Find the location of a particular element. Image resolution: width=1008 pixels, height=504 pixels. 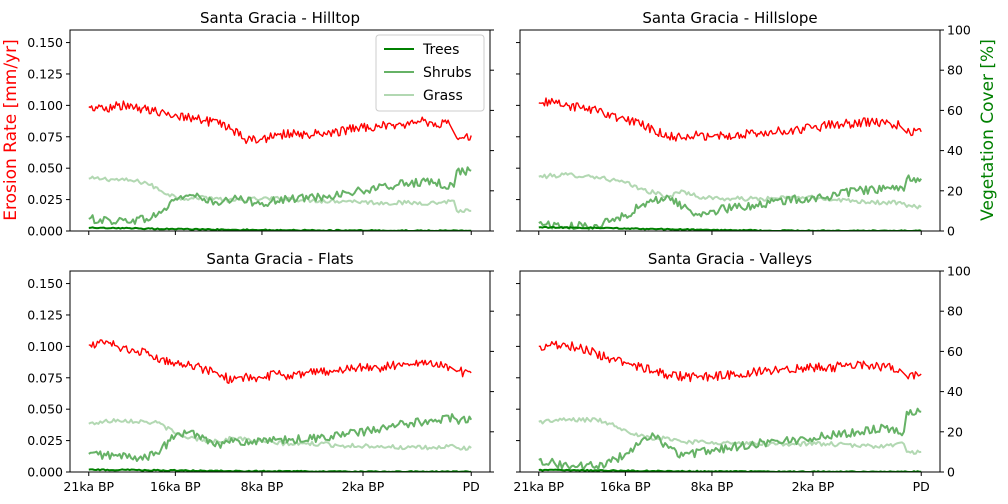

subplot-title: Santa Gracia - Flats is located at coordinates (279, 259).